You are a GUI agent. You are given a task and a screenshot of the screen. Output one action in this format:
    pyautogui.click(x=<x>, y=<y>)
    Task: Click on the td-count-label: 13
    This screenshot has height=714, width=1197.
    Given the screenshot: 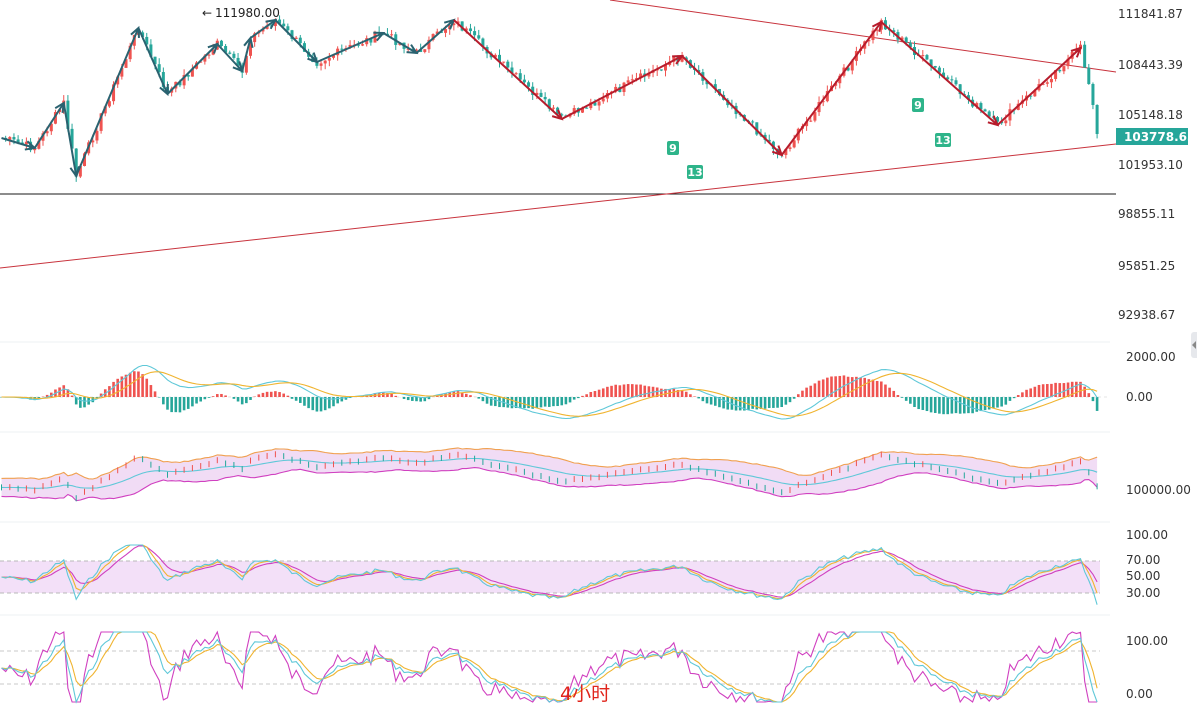 What is the action you would take?
    pyautogui.click(x=942, y=140)
    